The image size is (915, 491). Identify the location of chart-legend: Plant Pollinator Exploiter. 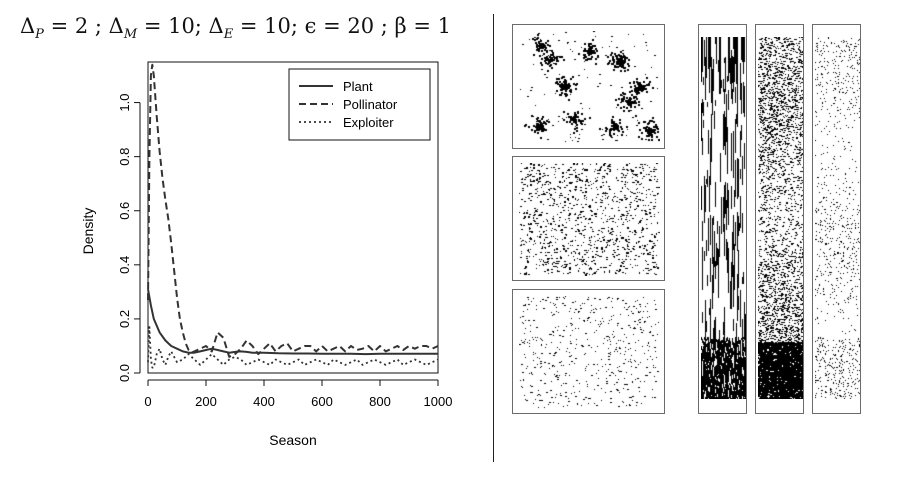
(359, 104).